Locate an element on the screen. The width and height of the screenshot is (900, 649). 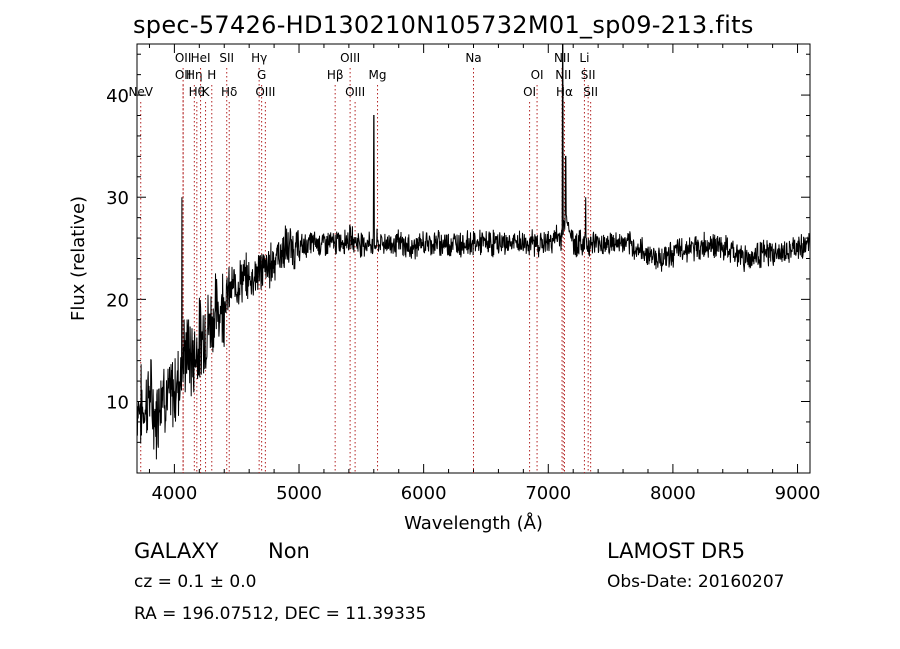
y-tick-label: 20 is located at coordinates (117, 300).